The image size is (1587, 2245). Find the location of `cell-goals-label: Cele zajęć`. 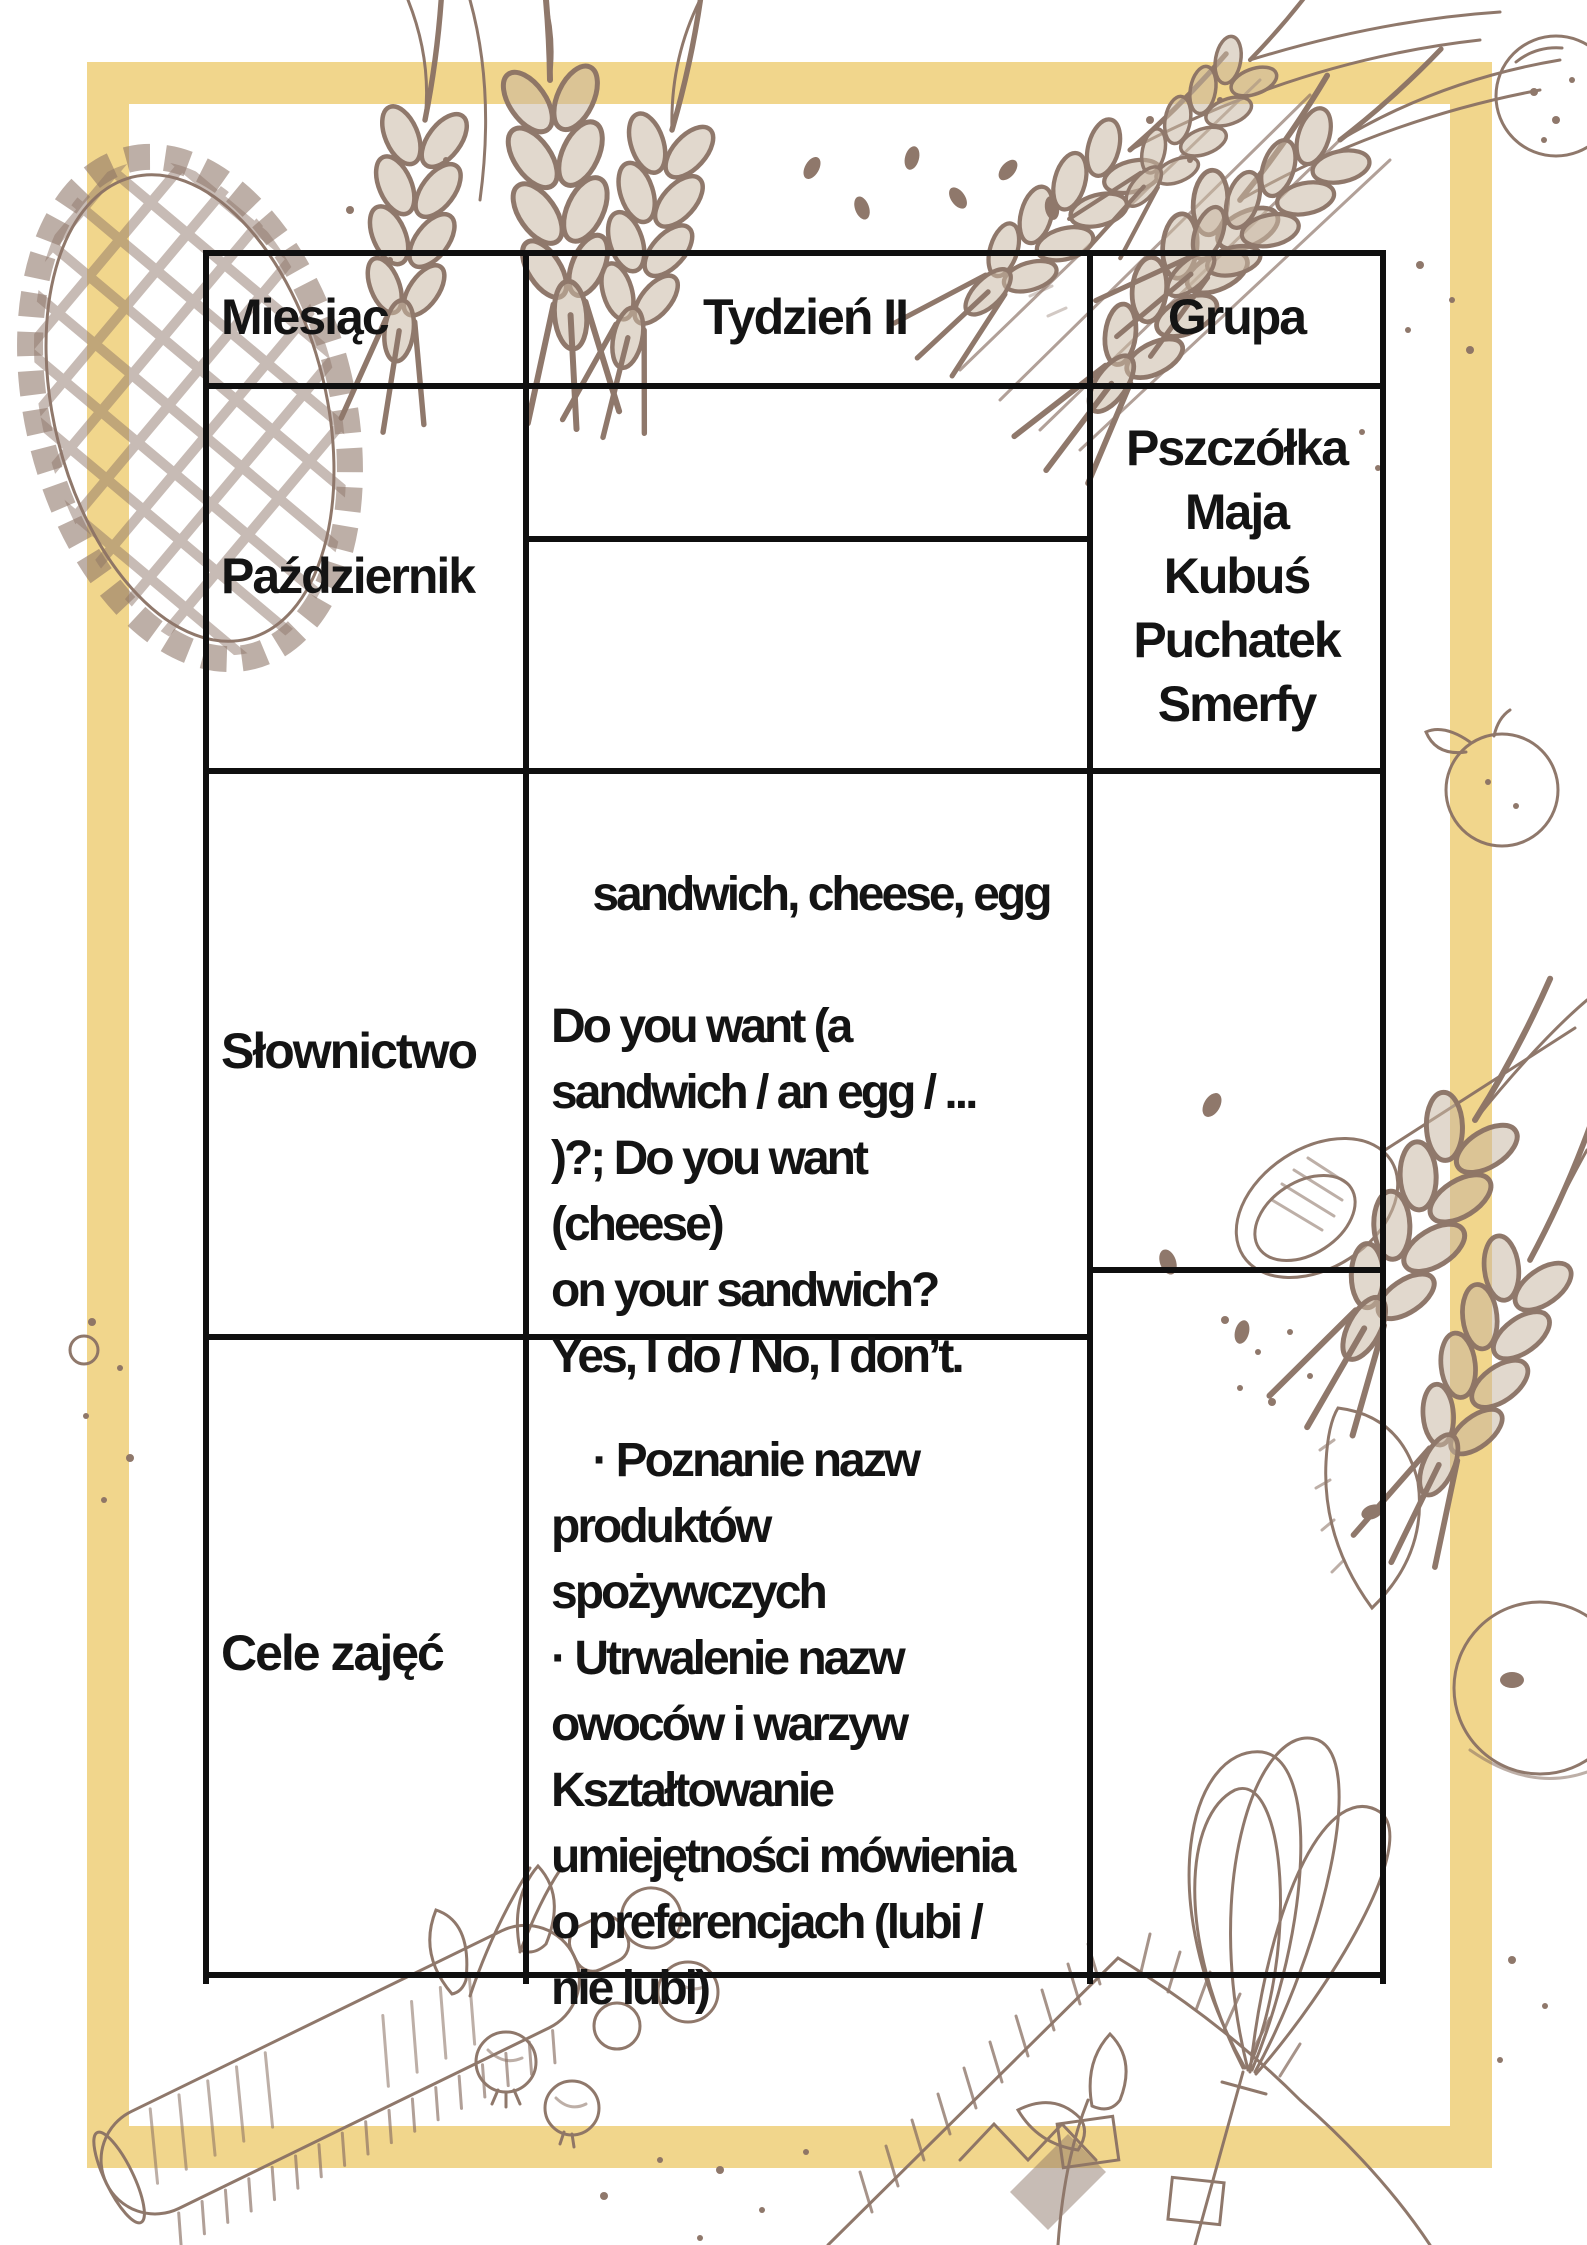

cell-goals-label: Cele zajęć is located at coordinates (363, 1653).